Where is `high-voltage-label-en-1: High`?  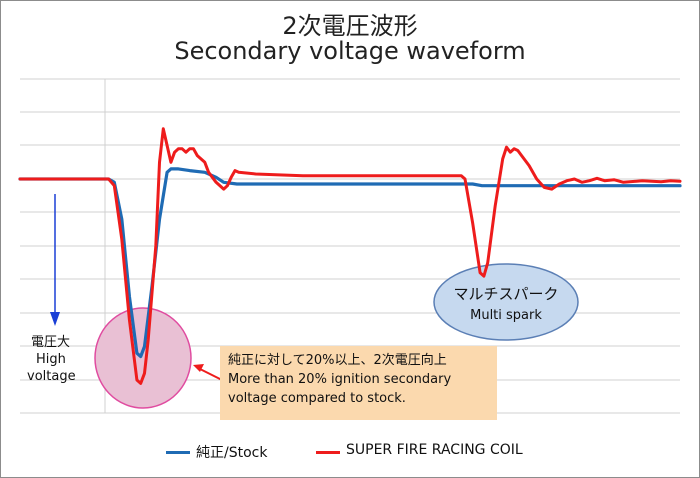 high-voltage-label-en-1: High is located at coordinates (51, 359).